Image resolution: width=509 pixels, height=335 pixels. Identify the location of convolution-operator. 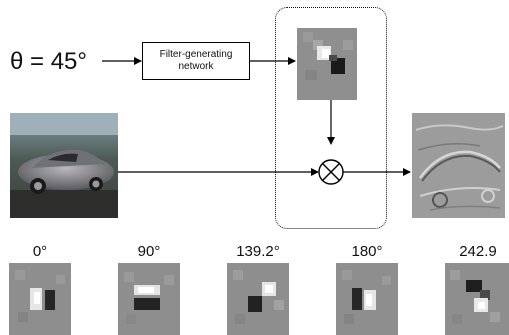
(331, 172).